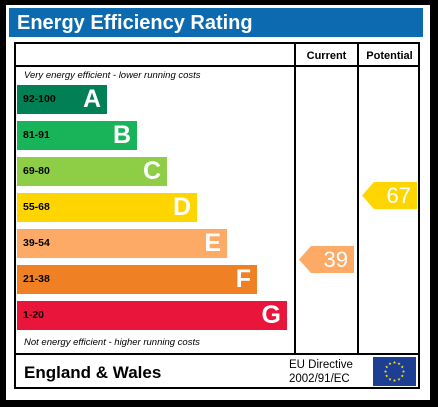  I want to click on column-divider-current, so click(295, 199).